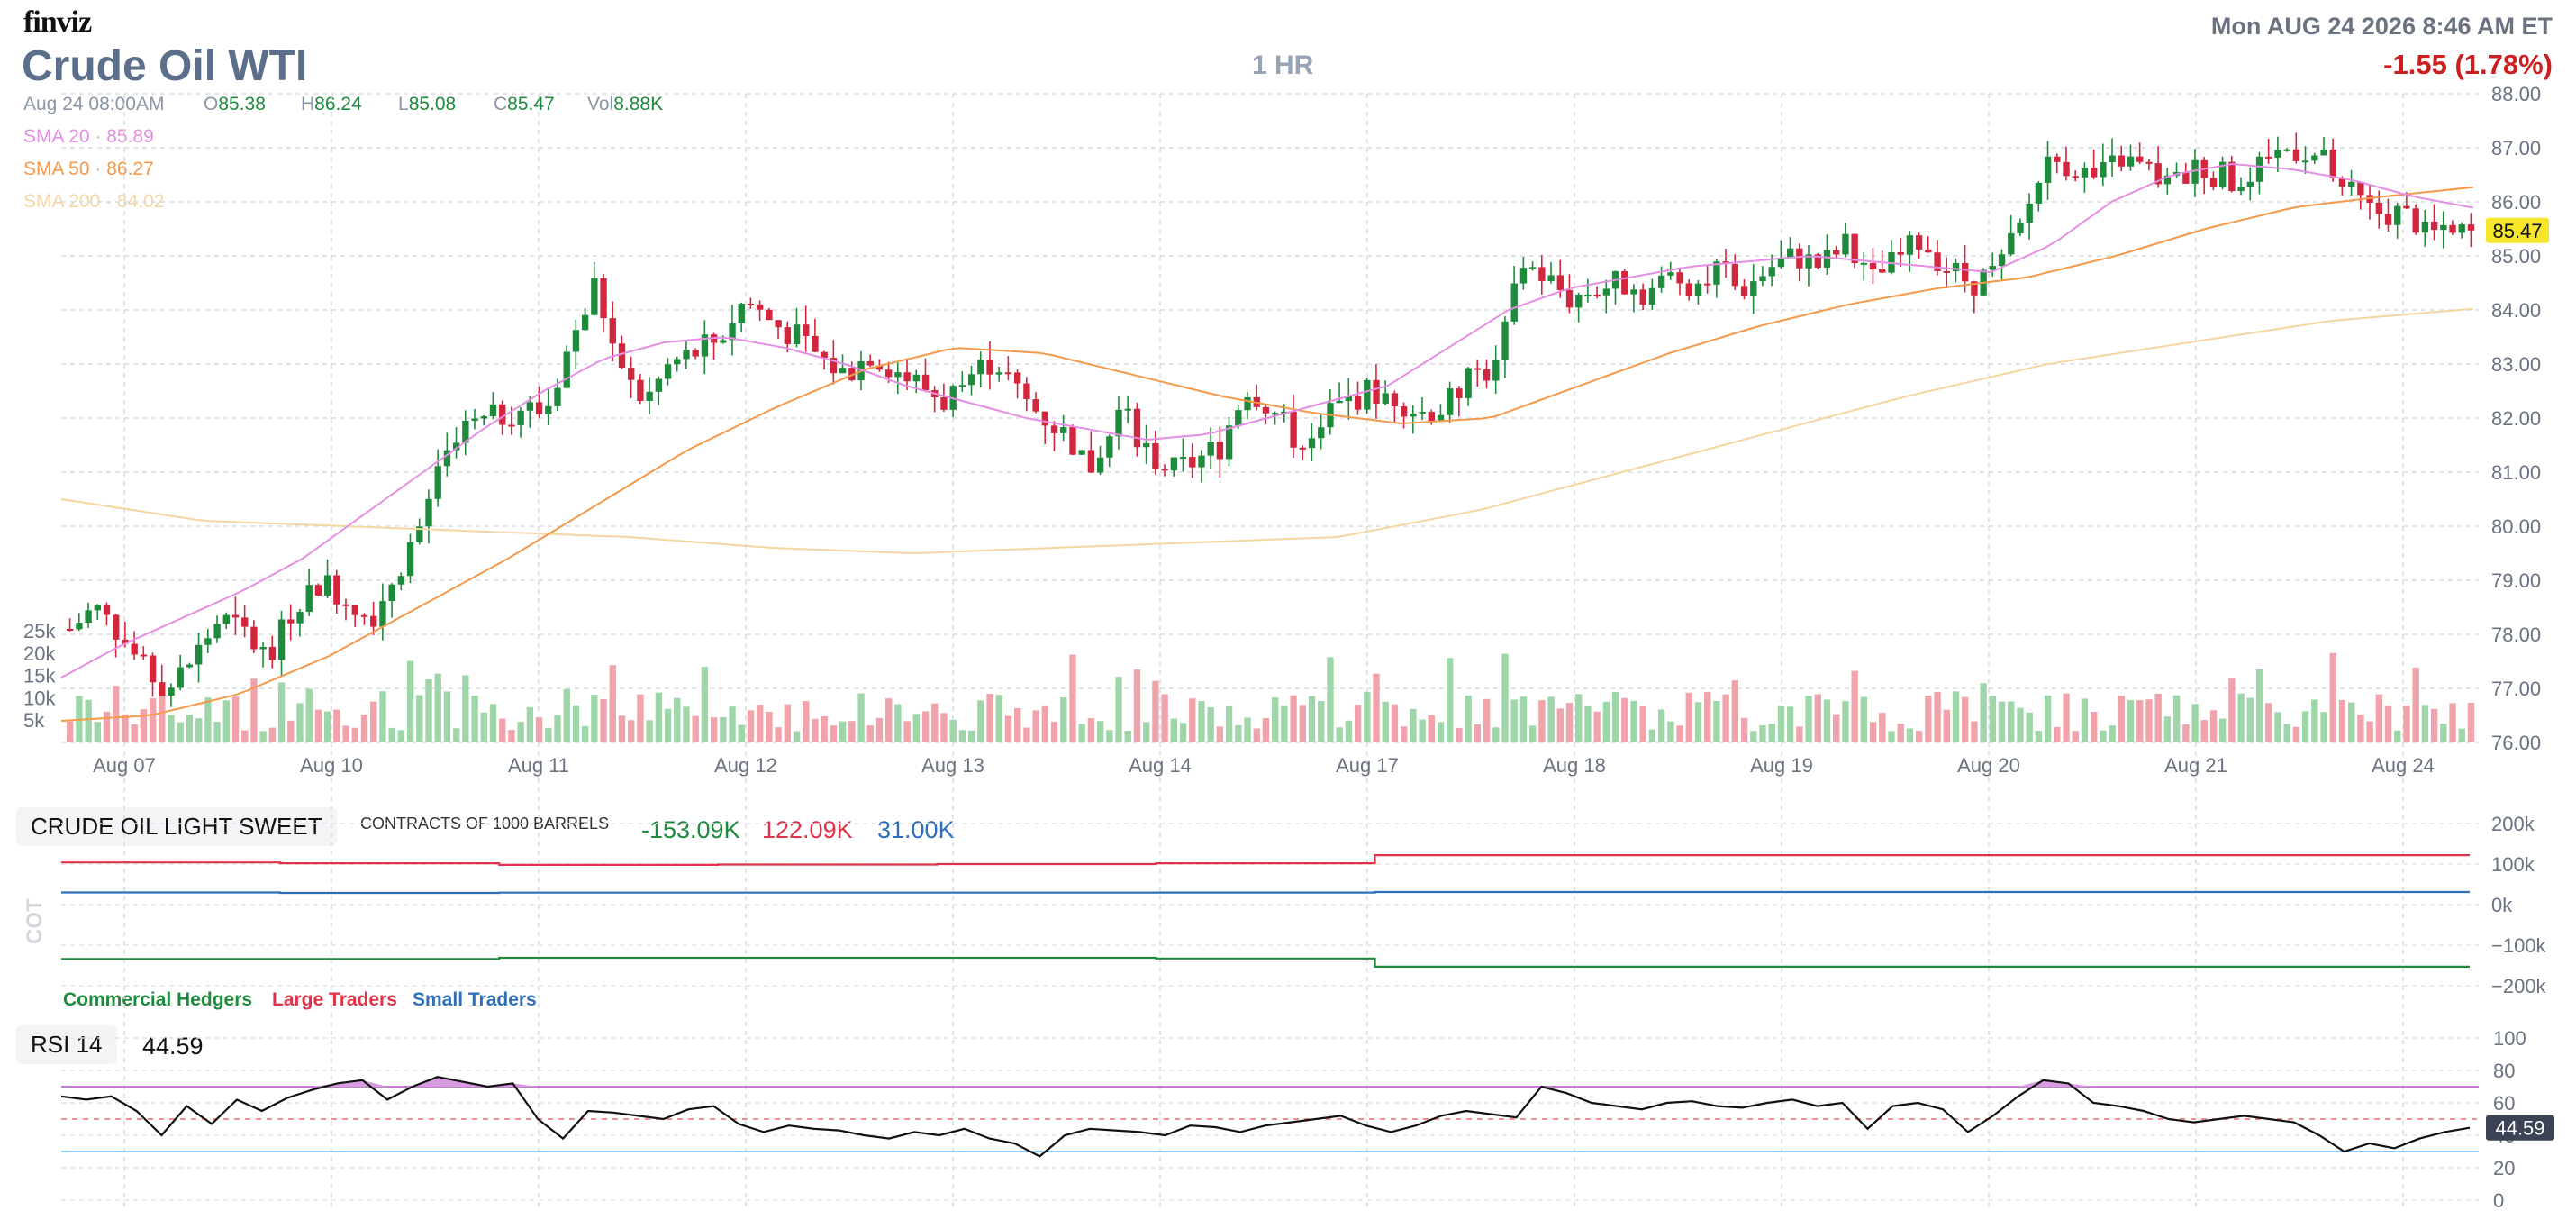 This screenshot has width=2576, height=1229. I want to click on rsi-overbought-fill, so click(2081, 1085).